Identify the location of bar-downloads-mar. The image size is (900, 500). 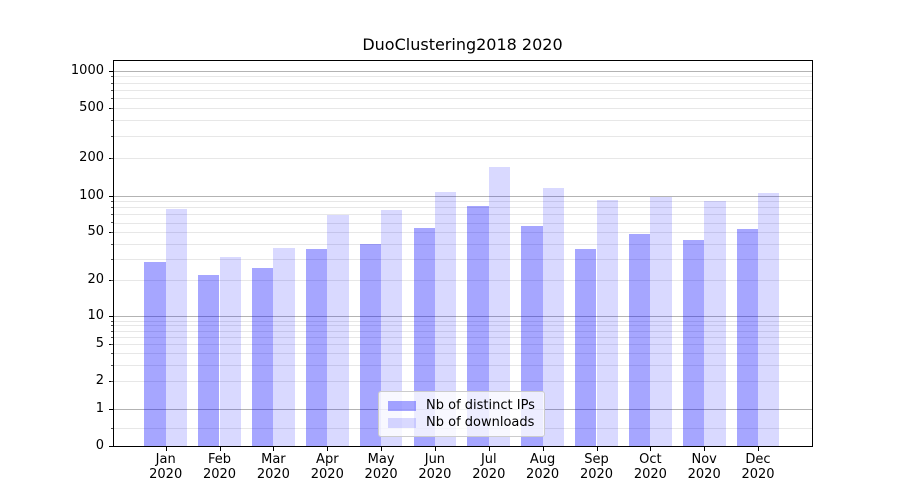
(284, 346).